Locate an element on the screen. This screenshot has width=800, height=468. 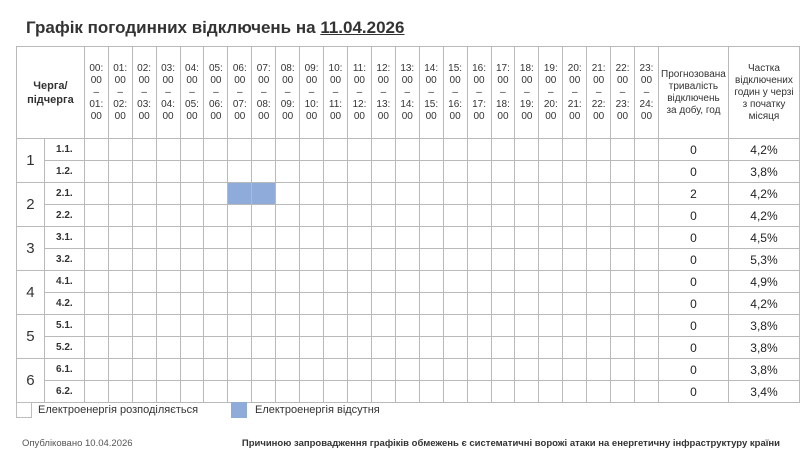
hour-start: 15: 00 is located at coordinates (455, 74).